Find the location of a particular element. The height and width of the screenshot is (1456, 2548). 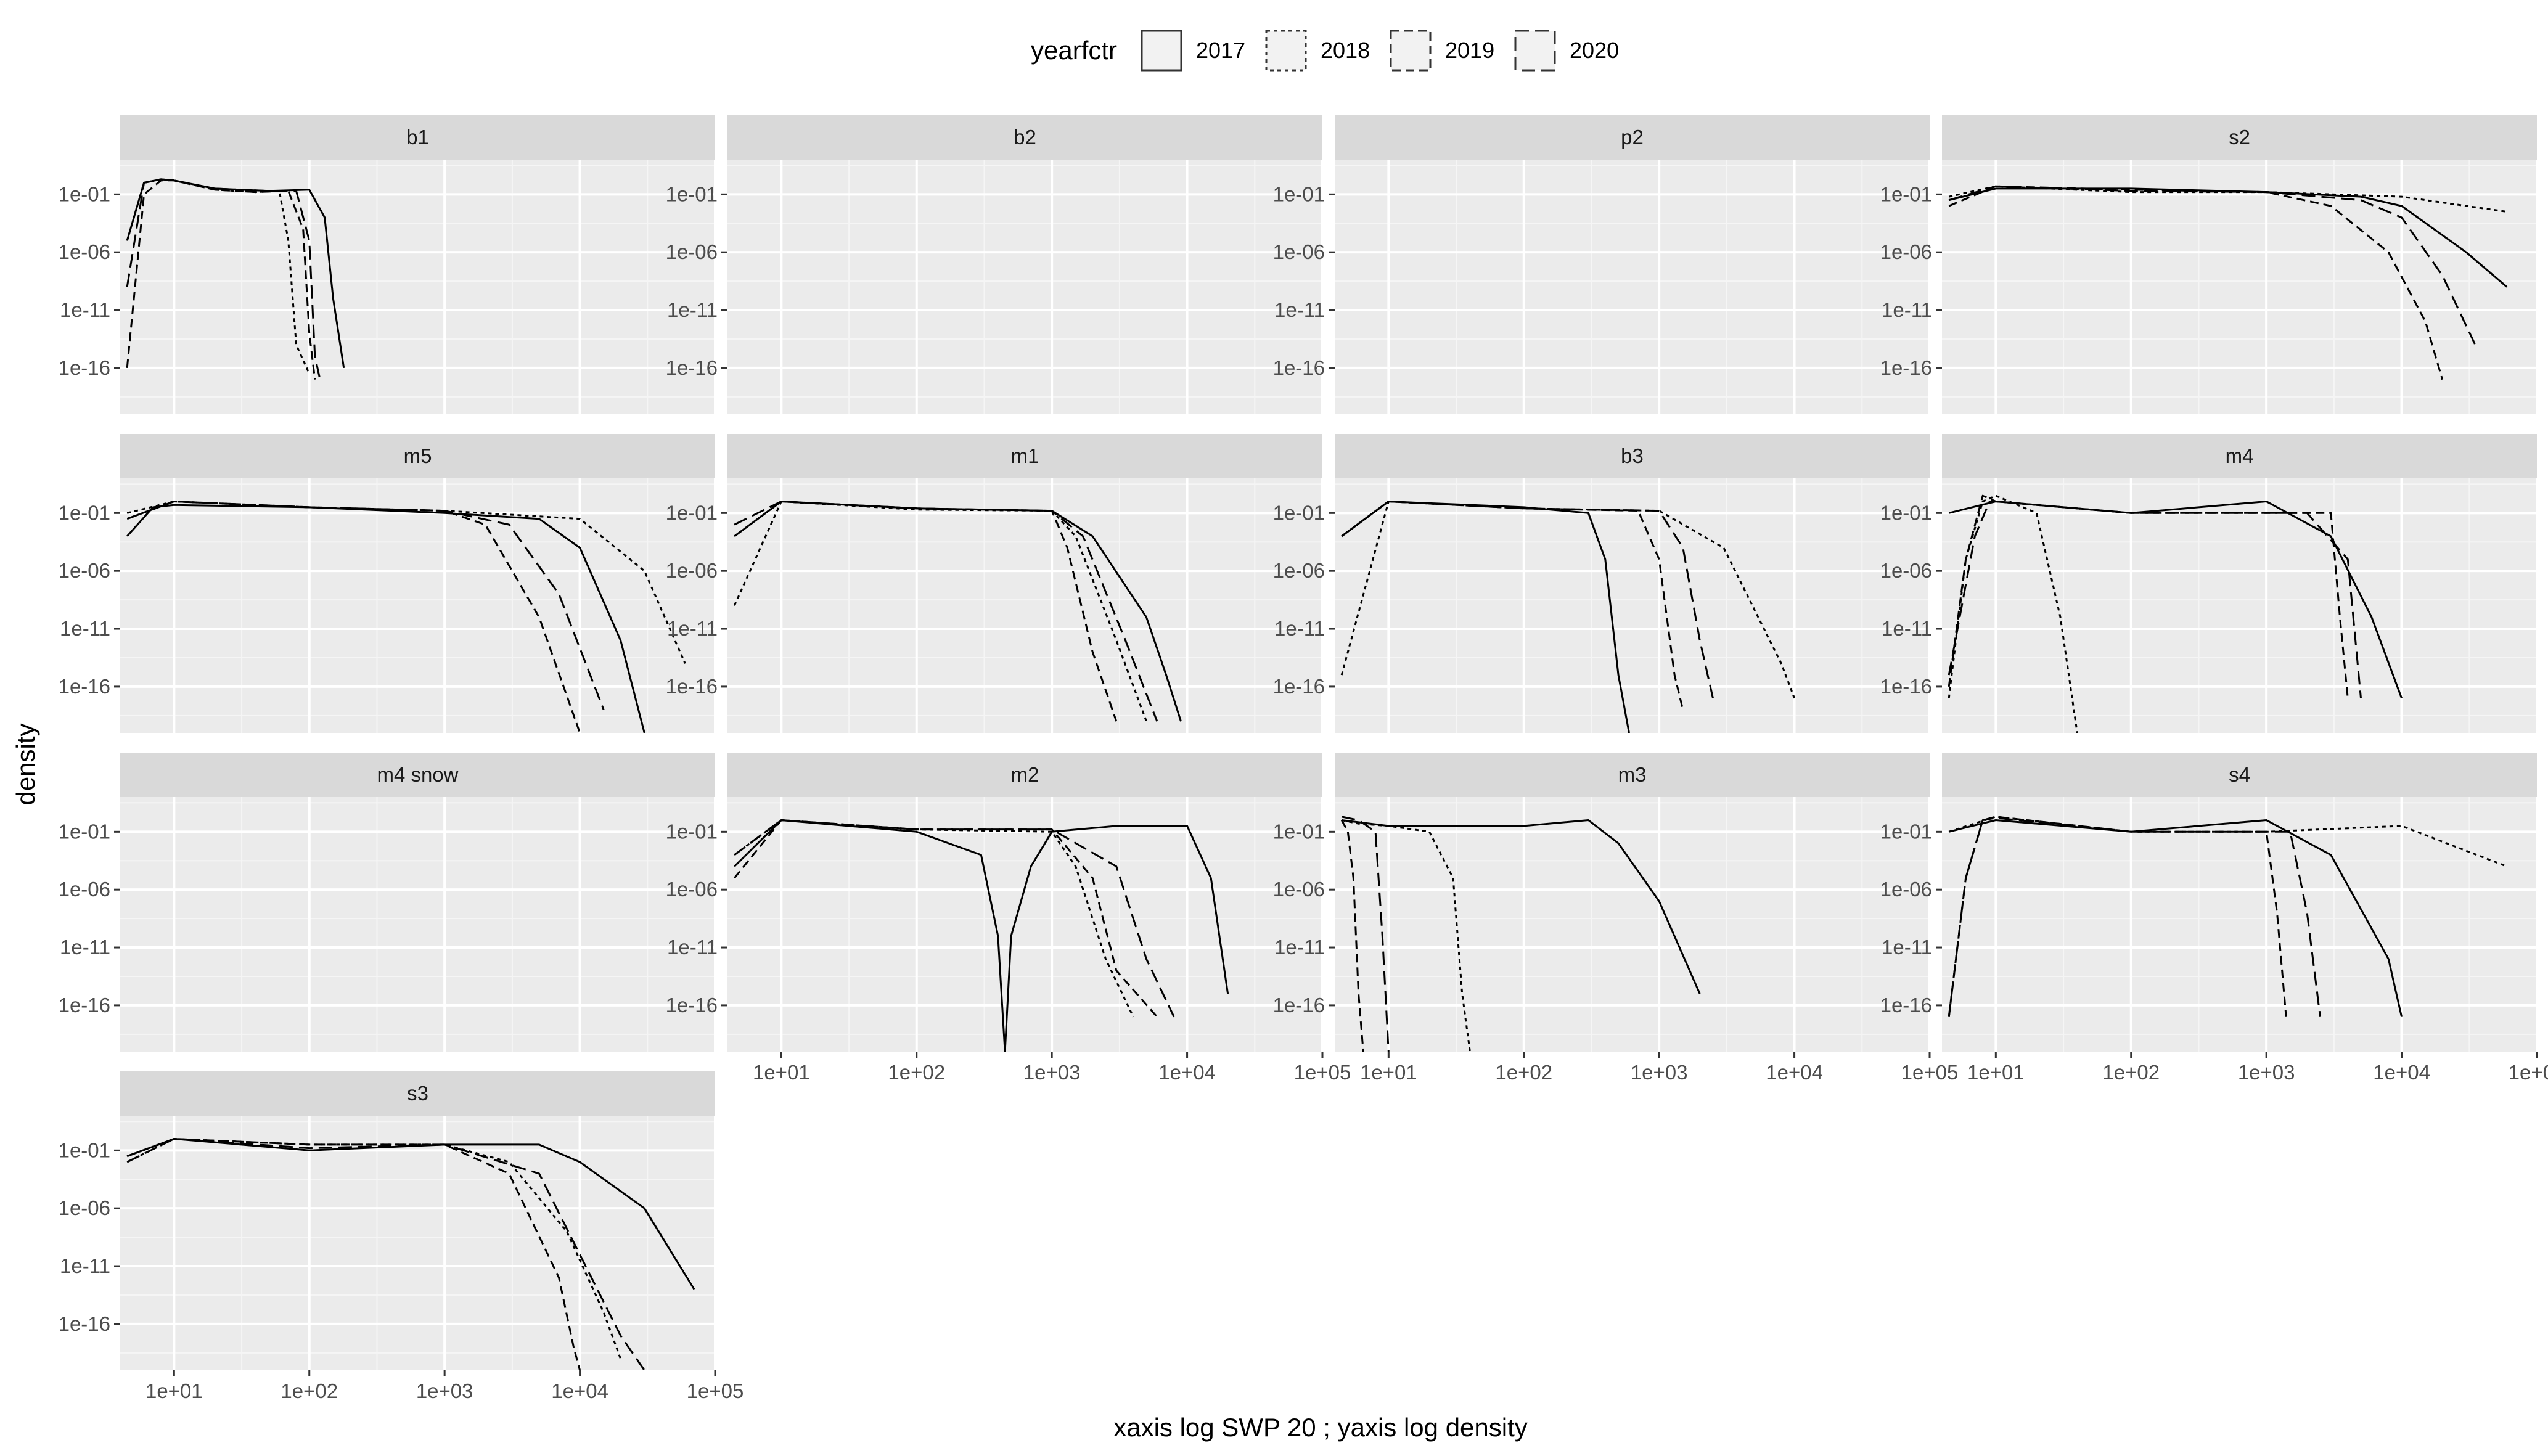

strip-p2 is located at coordinates (1633, 137).